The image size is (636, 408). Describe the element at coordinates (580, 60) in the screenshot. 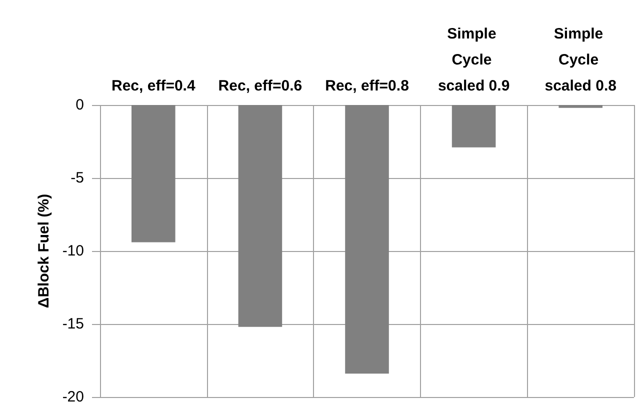

I see `x-tick-label: Simple Cycle scaled 0.8` at that location.